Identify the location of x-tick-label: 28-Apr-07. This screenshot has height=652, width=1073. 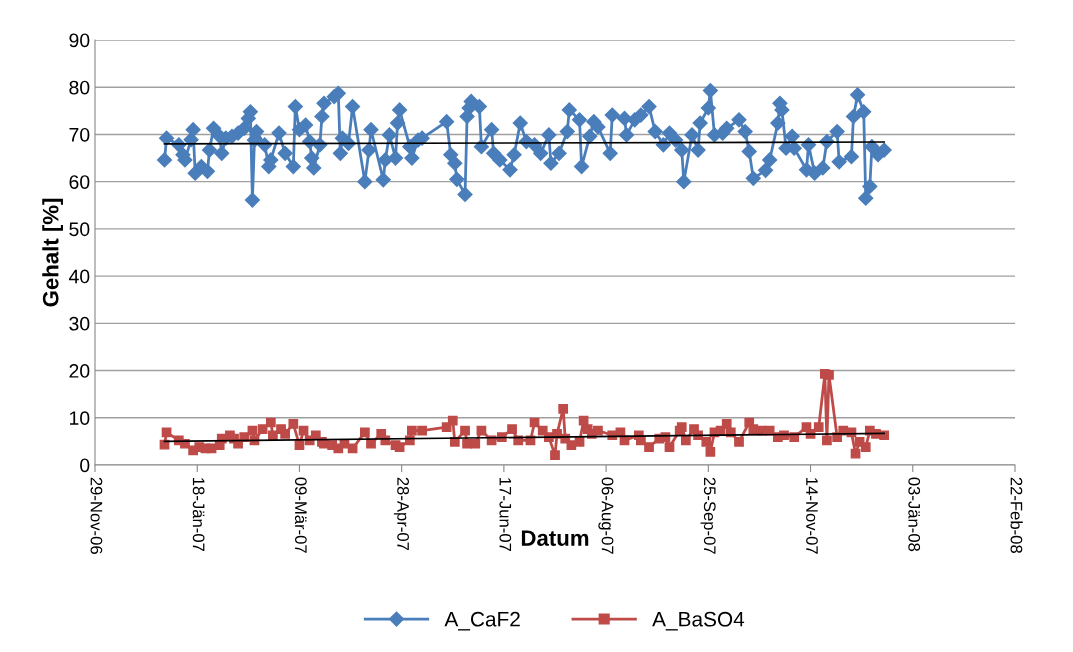
(401, 514).